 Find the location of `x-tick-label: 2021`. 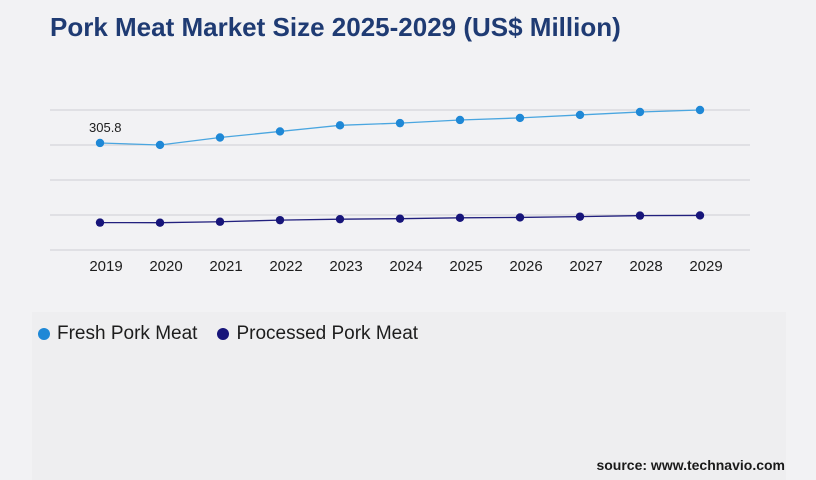

x-tick-label: 2021 is located at coordinates (225, 266).